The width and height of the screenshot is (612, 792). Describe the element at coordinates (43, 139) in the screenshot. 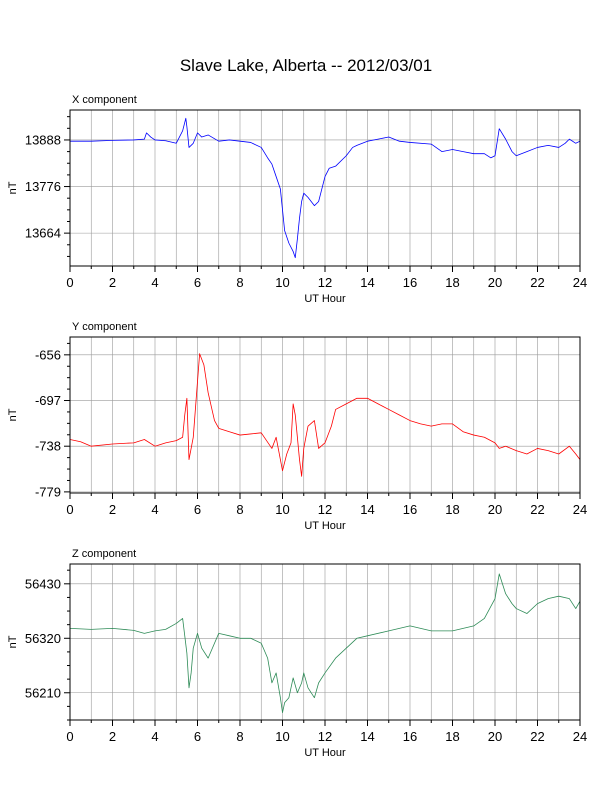

I see `y-tick-label: 13888` at that location.